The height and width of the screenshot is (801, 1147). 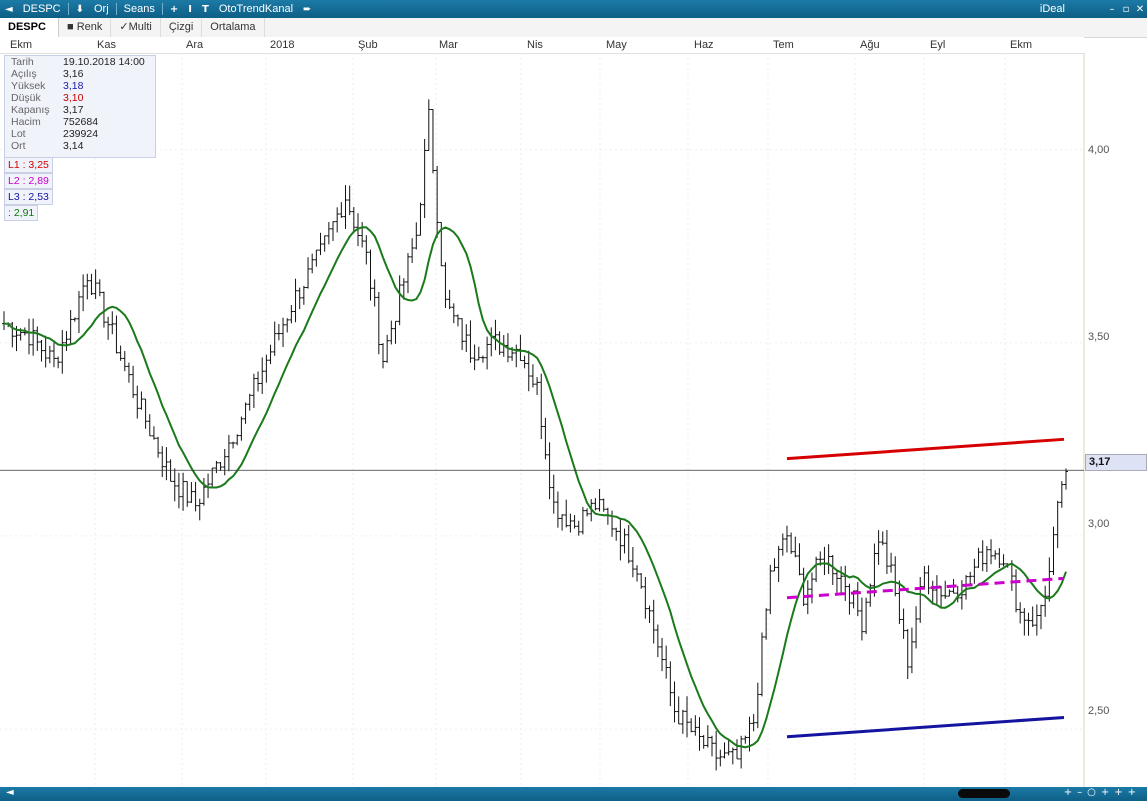 I want to click on x-tick: Haz, so click(x=704, y=45).